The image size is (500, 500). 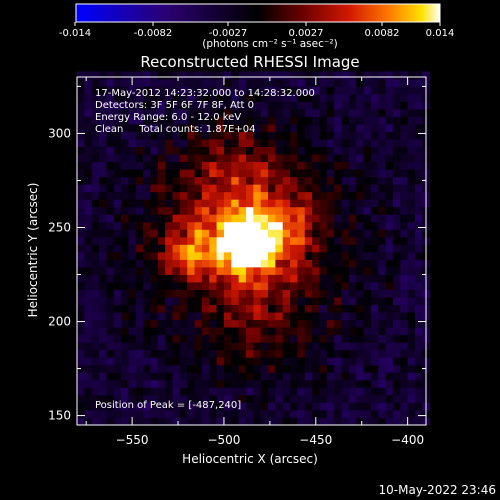 I want to click on y-tick-label: 150, so click(x=59, y=416).